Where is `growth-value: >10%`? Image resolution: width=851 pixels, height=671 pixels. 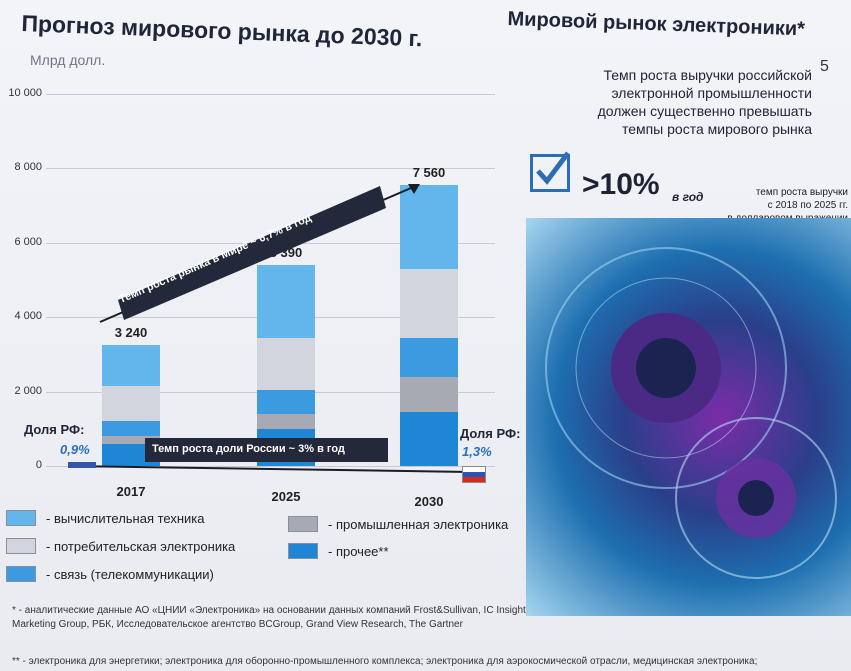 growth-value: >10% is located at coordinates (621, 184).